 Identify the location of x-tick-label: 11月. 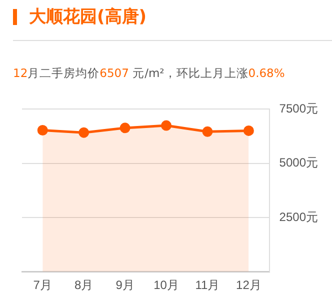
(207, 285).